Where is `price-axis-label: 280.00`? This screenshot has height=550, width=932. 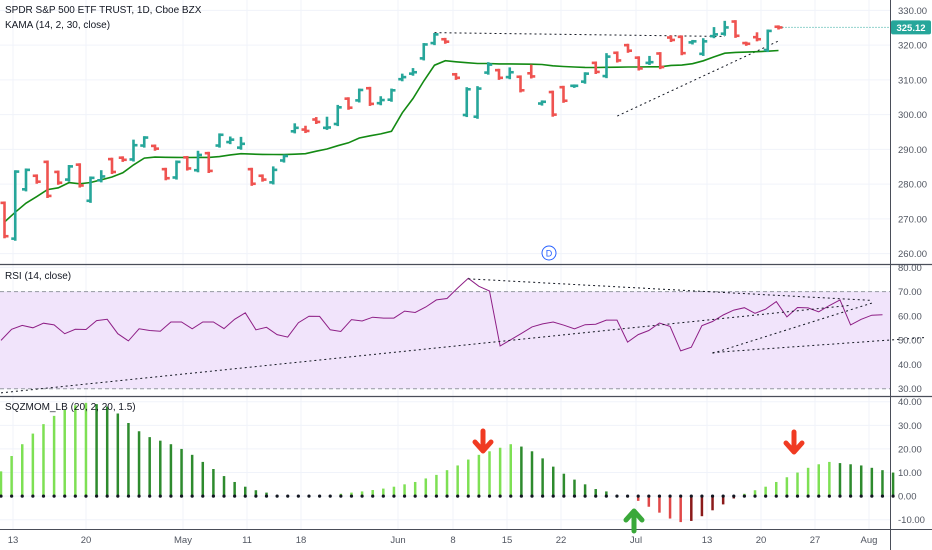 price-axis-label: 280.00 is located at coordinates (912, 185).